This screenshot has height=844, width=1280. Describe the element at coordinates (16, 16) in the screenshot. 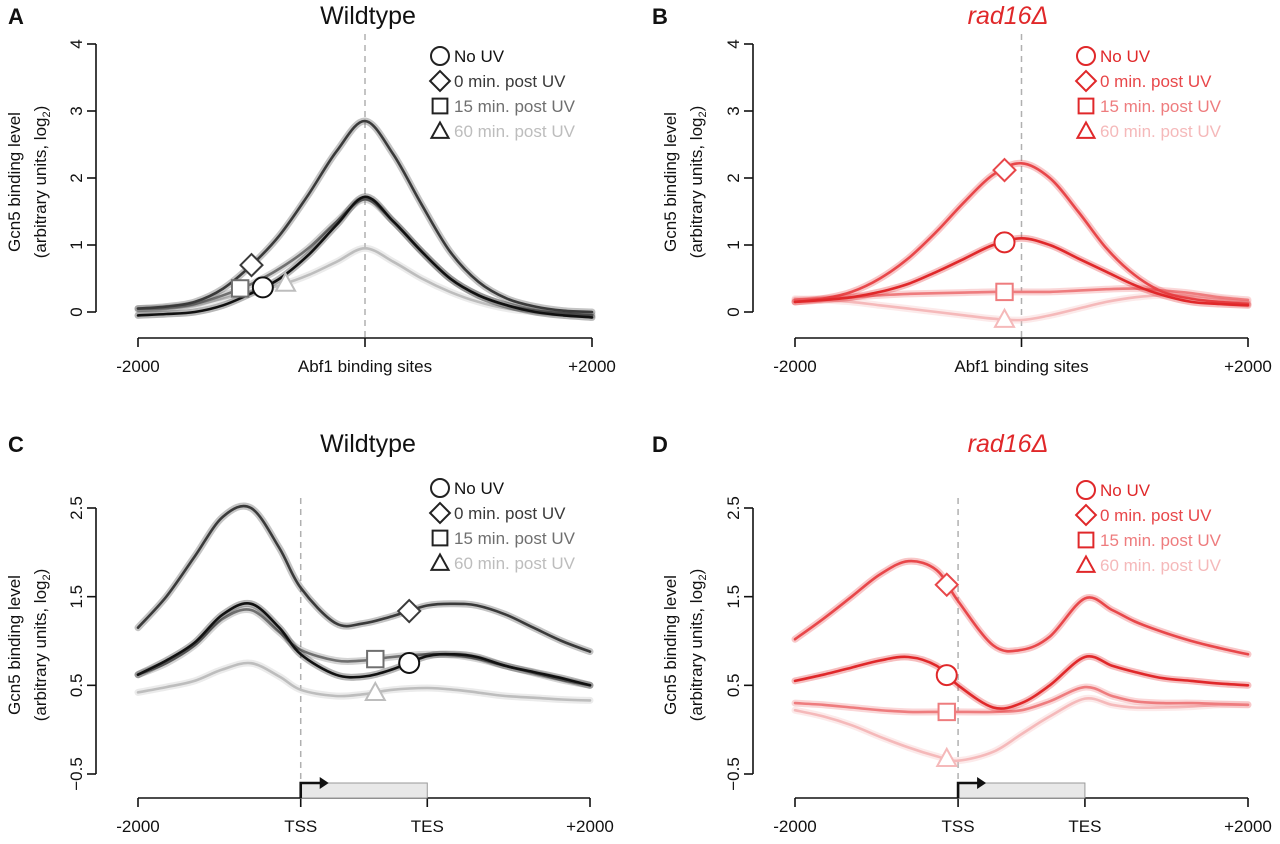

I see `panel-letter: A` at that location.